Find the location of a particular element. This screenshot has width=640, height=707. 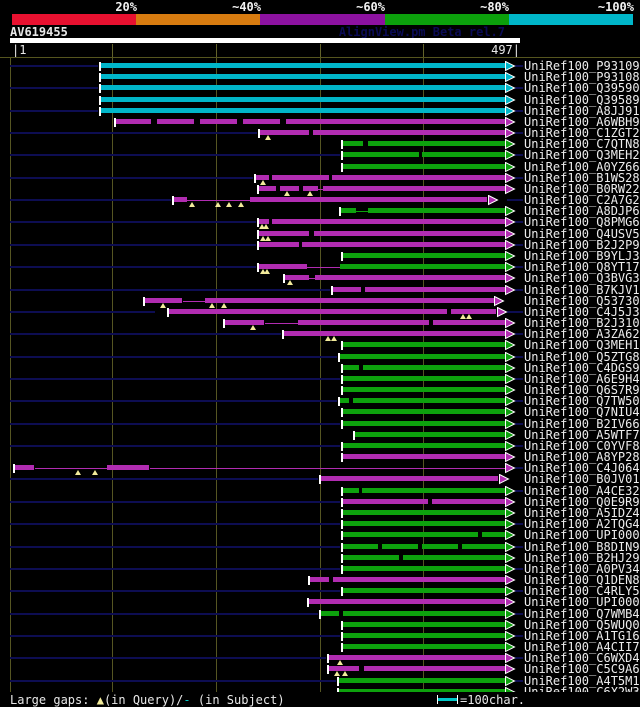

hit-label: UniRef100_C0YVF8 is located at coordinates (582, 446).